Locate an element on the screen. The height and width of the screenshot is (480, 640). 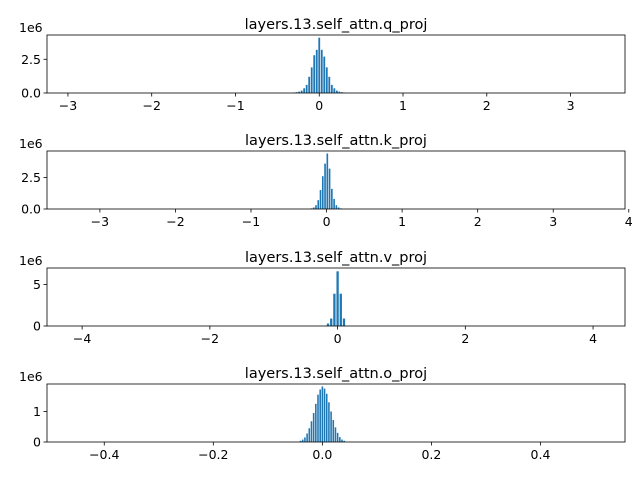
x-tick-label: 0.0 is located at coordinates (322, 454).